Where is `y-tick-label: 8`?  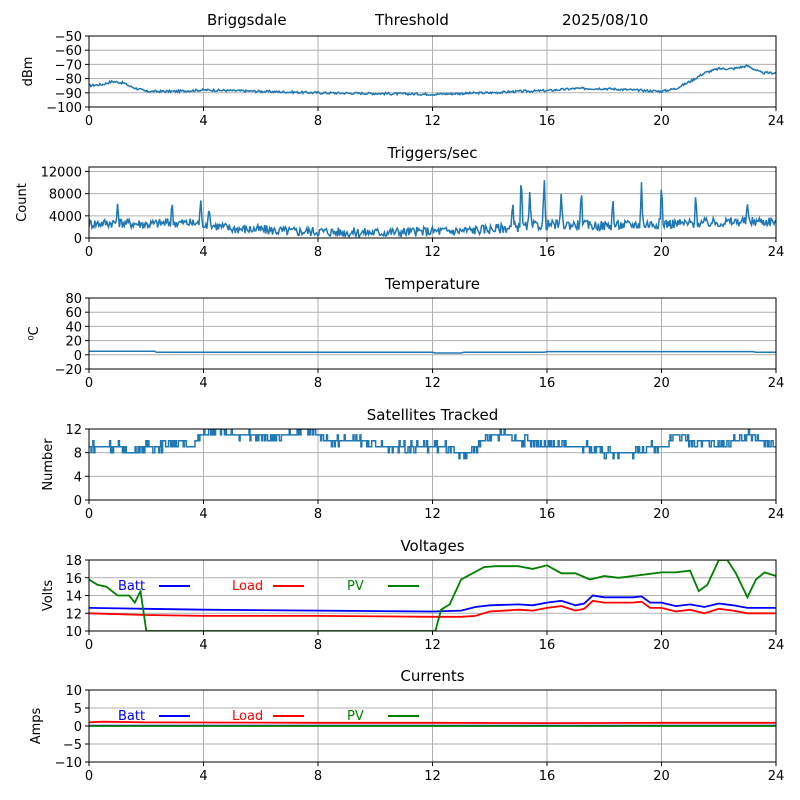
y-tick-label: 8 is located at coordinates (78, 454).